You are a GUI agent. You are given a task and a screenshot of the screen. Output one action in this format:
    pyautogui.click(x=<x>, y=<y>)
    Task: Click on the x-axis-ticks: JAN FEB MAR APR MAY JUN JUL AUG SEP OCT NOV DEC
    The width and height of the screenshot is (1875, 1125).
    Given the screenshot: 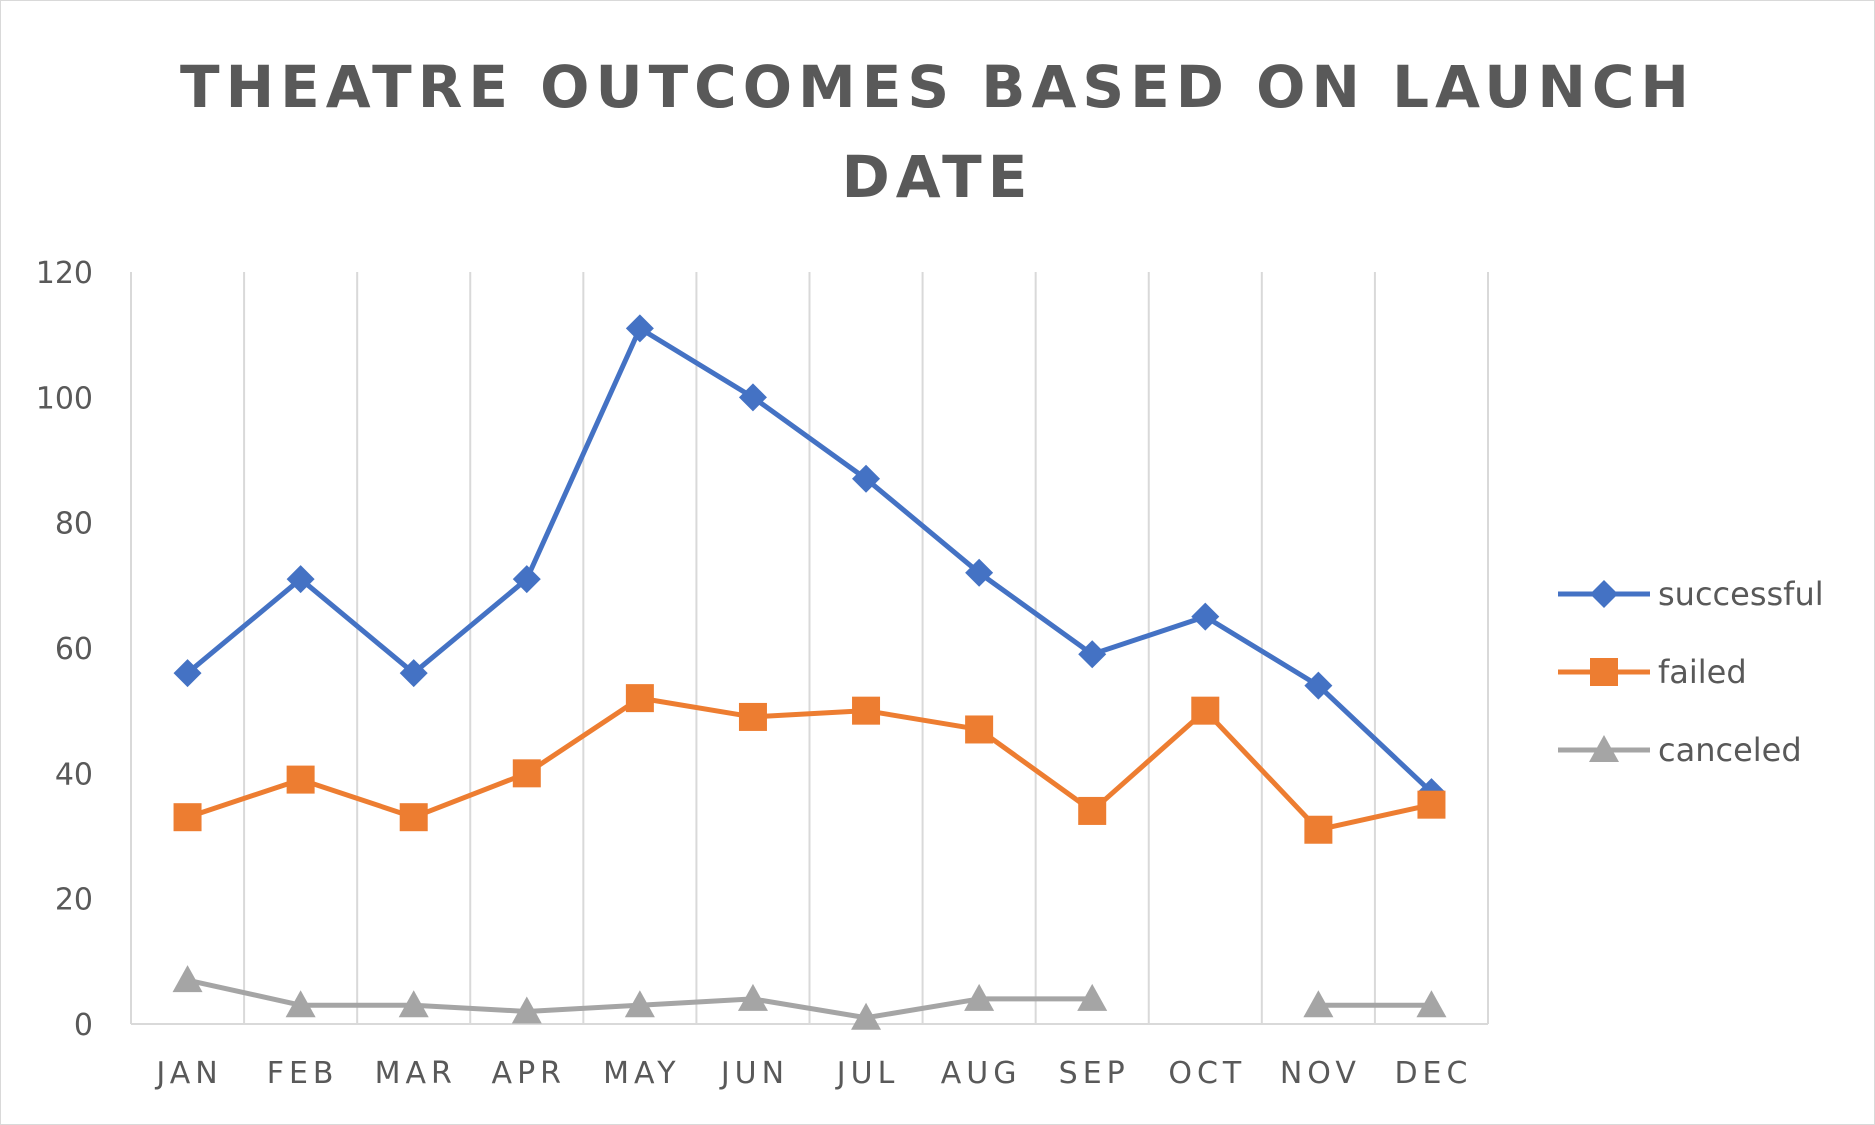 What is the action you would take?
    pyautogui.click(x=813, y=1073)
    